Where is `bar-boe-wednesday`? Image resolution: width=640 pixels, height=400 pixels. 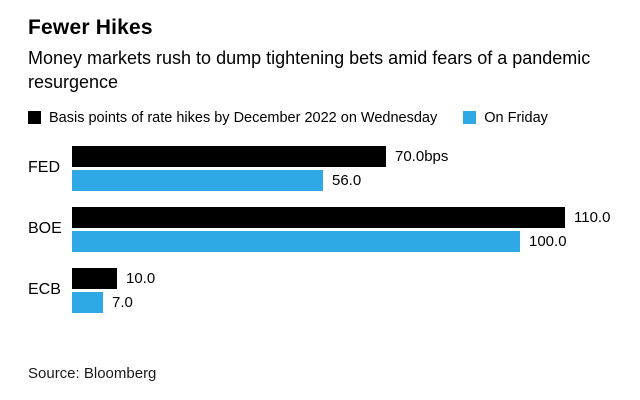 bar-boe-wednesday is located at coordinates (318, 217).